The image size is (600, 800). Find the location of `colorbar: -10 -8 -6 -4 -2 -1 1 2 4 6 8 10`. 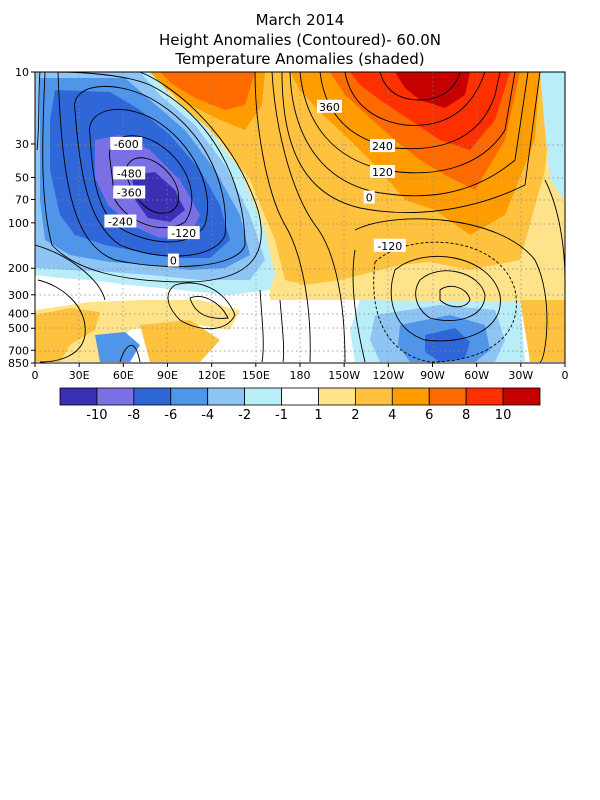

colorbar: -10 -8 -6 -4 -2 -1 1 2 4 6 8 10 is located at coordinates (300, 405).